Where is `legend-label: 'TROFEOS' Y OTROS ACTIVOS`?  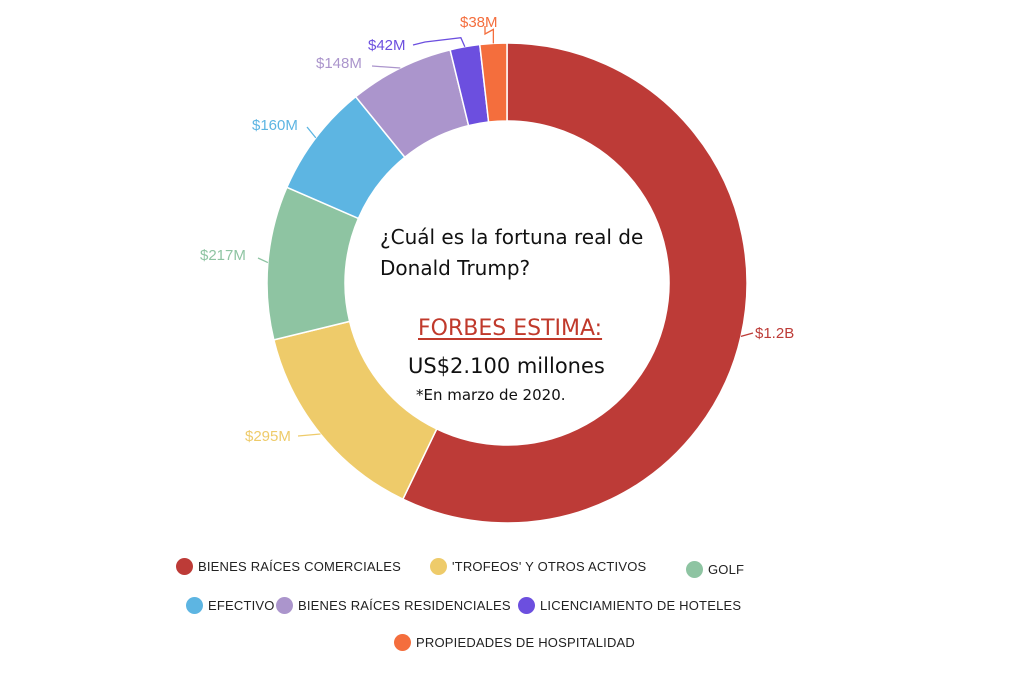 legend-label: 'TROFEOS' Y OTROS ACTIVOS is located at coordinates (549, 566).